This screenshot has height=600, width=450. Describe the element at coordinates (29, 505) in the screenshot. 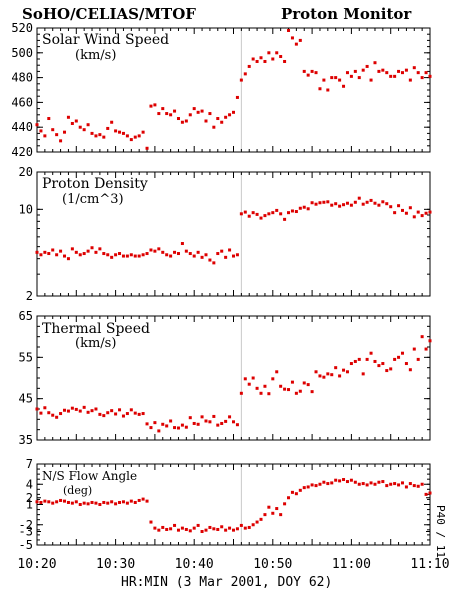

I see `y-tick-label: 1` at that location.